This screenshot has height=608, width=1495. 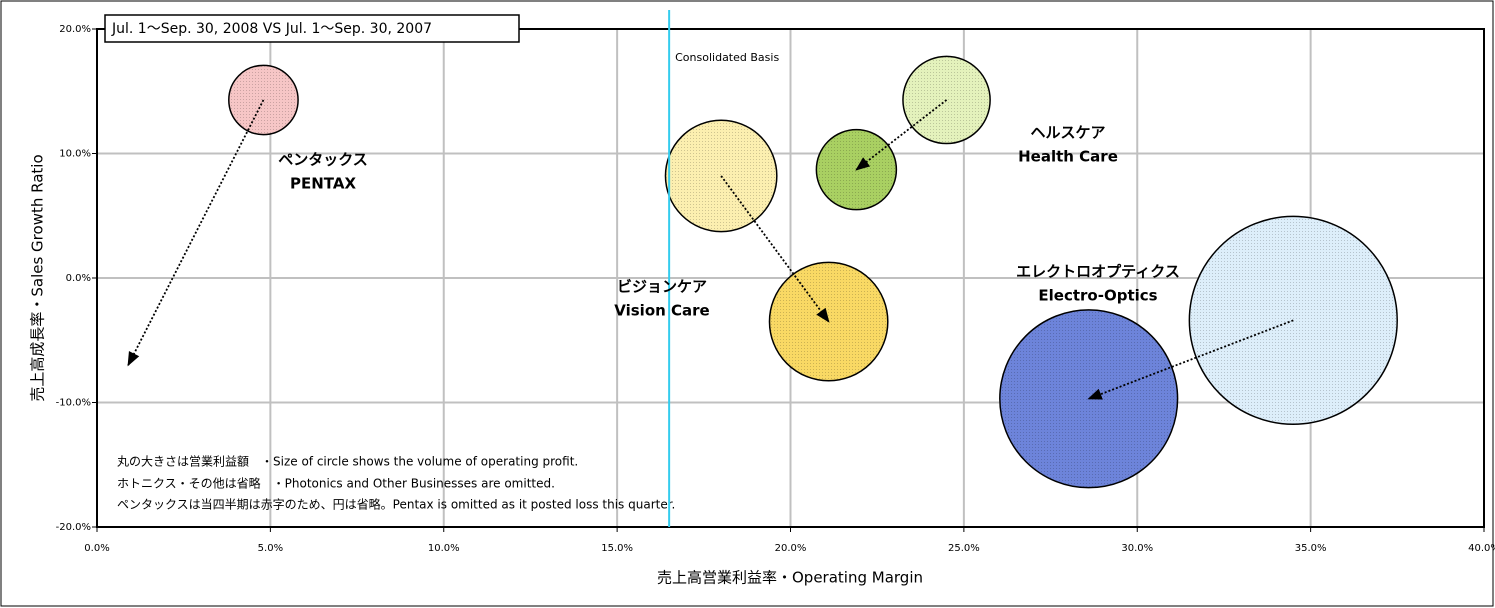 I want to click on x-tick-label: 25.0%, so click(x=964, y=548).